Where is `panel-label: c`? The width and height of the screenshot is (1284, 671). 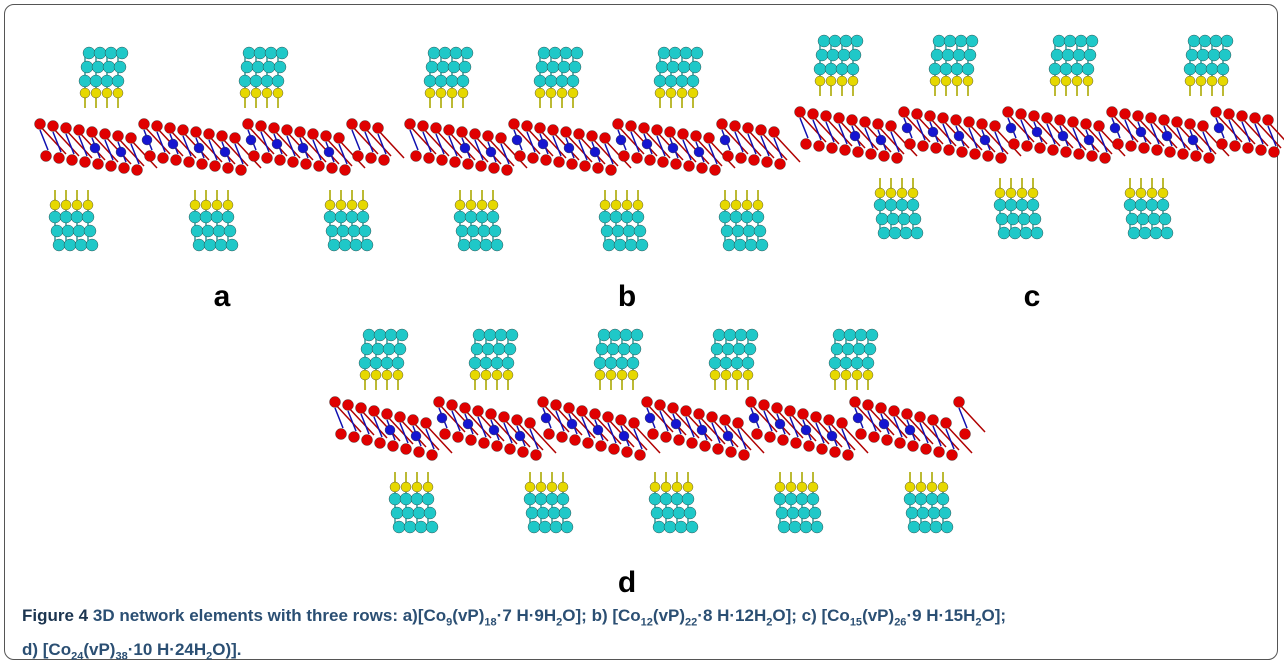 panel-label: c is located at coordinates (1032, 296).